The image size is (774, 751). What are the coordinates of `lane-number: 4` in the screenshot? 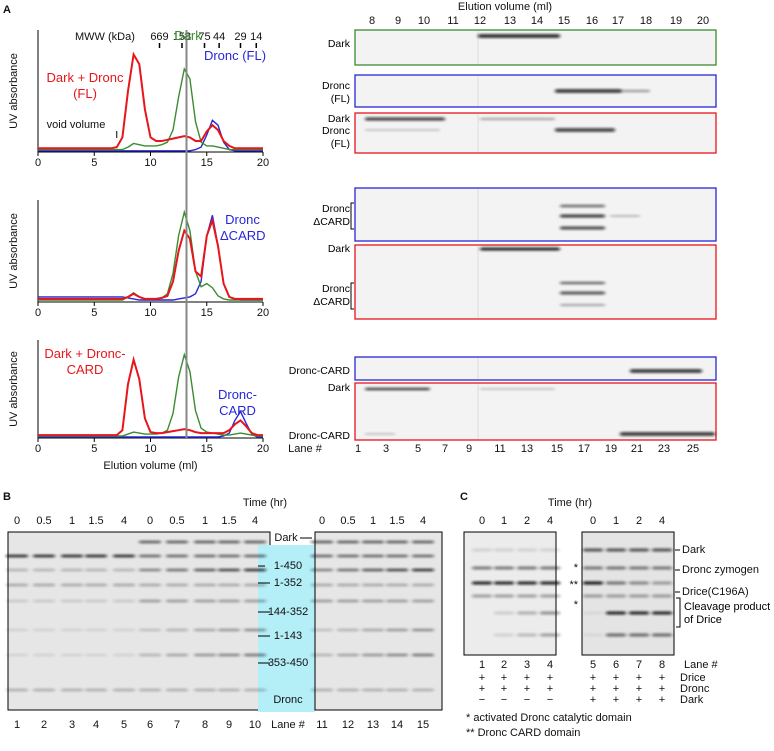 It's located at (96, 725).